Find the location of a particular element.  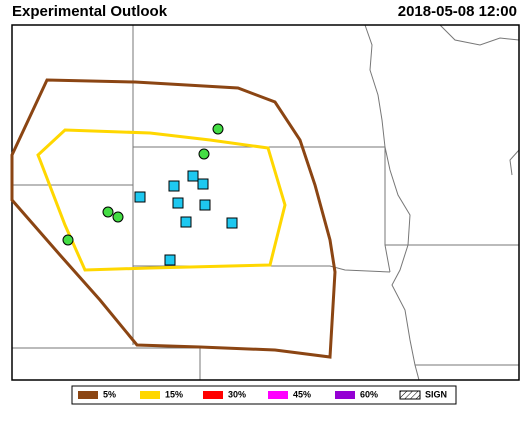

legend-label: 15% is located at coordinates (174, 394).